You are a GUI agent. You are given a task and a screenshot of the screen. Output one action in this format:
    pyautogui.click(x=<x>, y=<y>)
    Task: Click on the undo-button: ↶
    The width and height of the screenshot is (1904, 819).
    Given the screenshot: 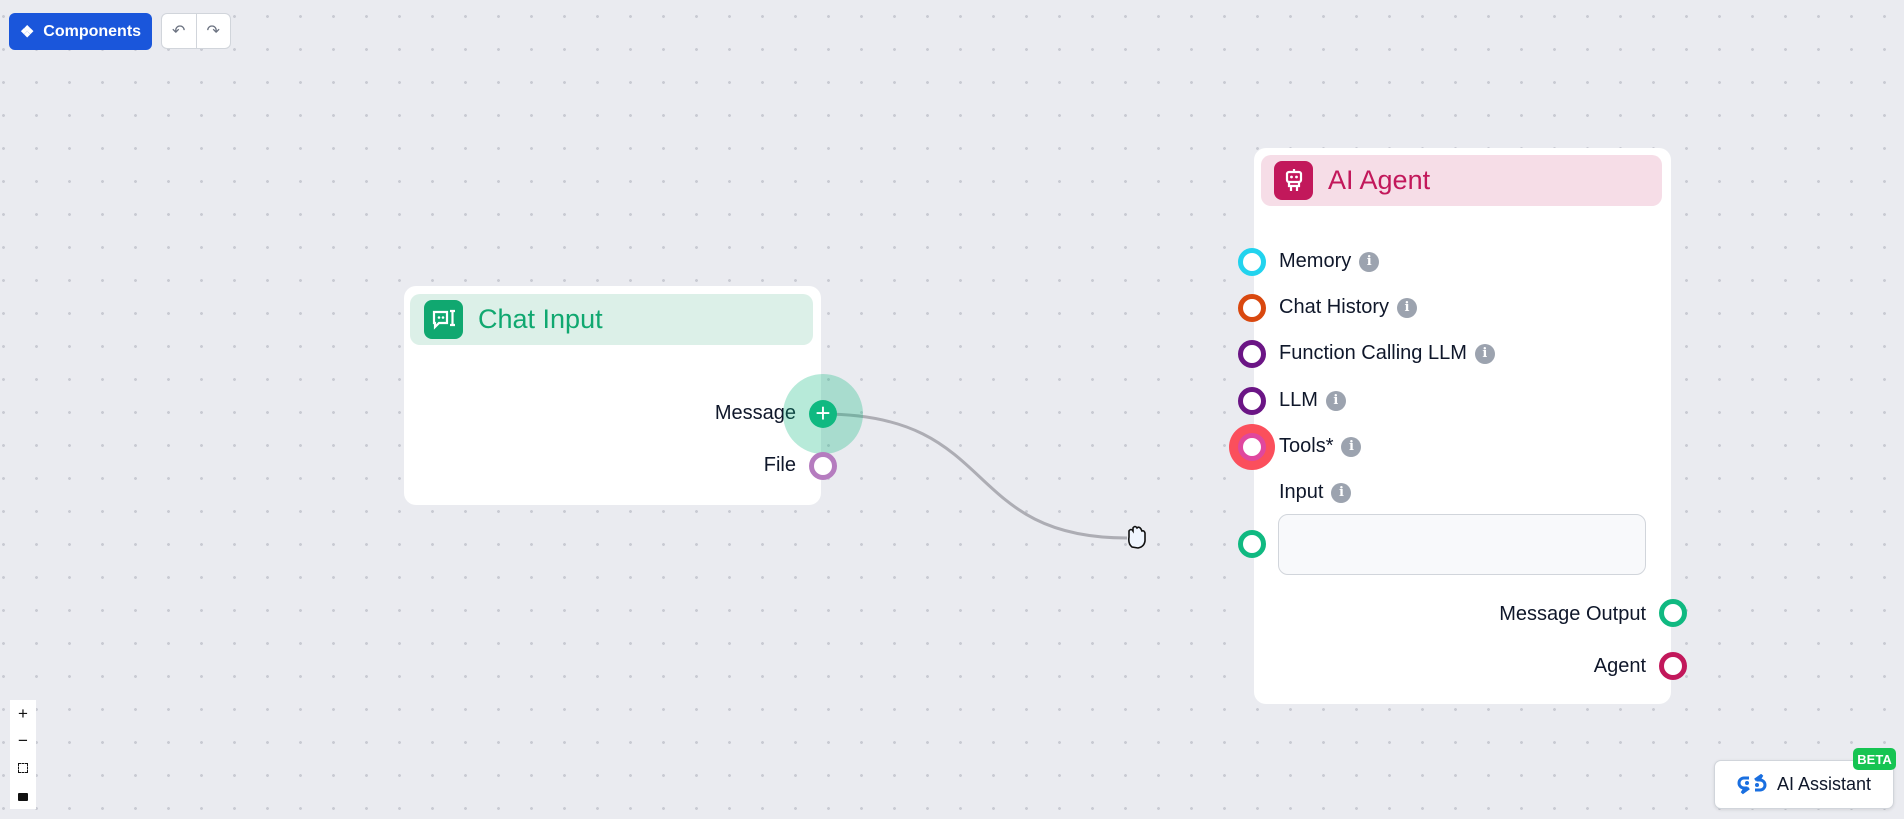 What is the action you would take?
    pyautogui.click(x=179, y=31)
    